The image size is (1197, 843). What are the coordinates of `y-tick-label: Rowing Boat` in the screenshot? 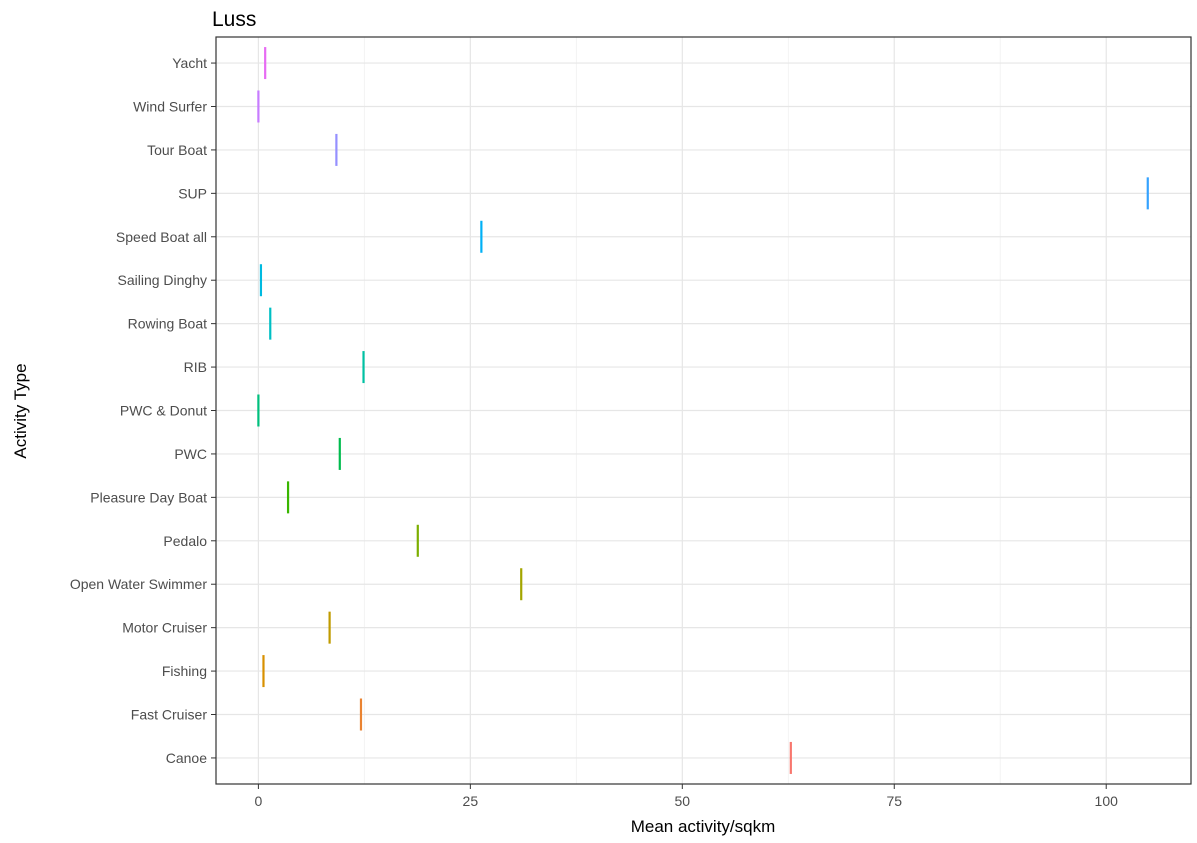 It's located at (167, 324).